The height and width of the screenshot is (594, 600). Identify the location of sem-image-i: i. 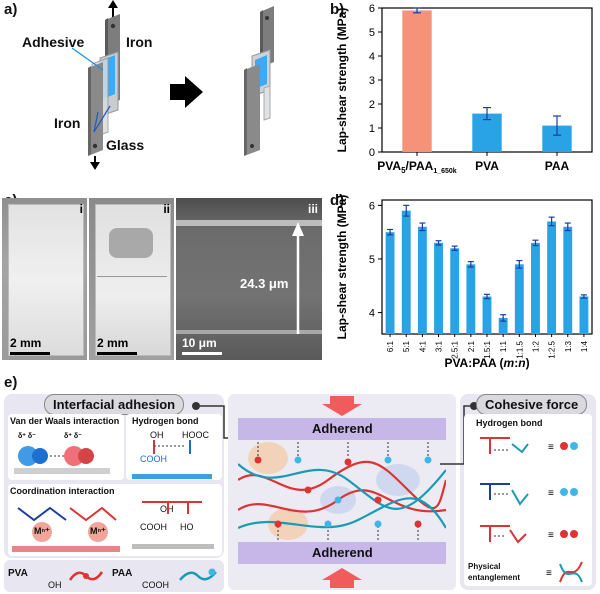
(44, 279).